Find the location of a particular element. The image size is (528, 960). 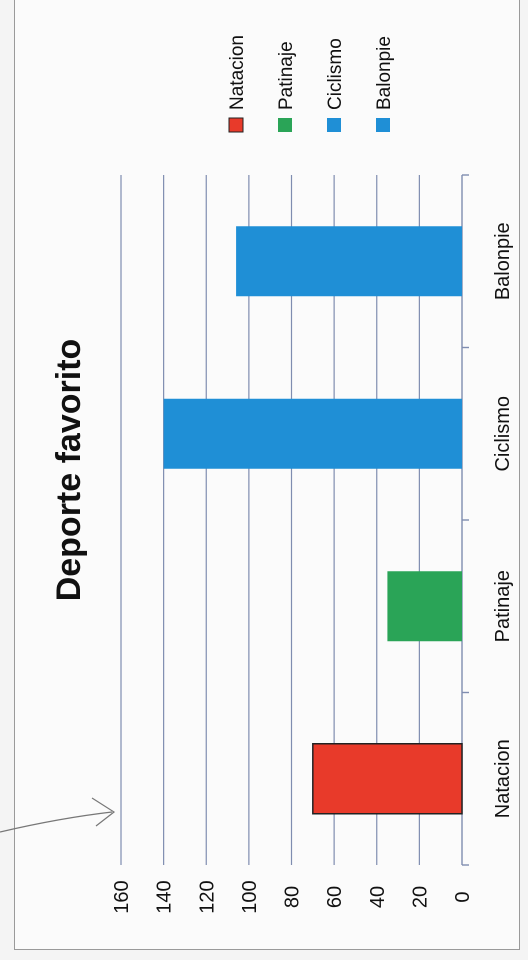

legend-label: Balonpie is located at coordinates (384, 73).